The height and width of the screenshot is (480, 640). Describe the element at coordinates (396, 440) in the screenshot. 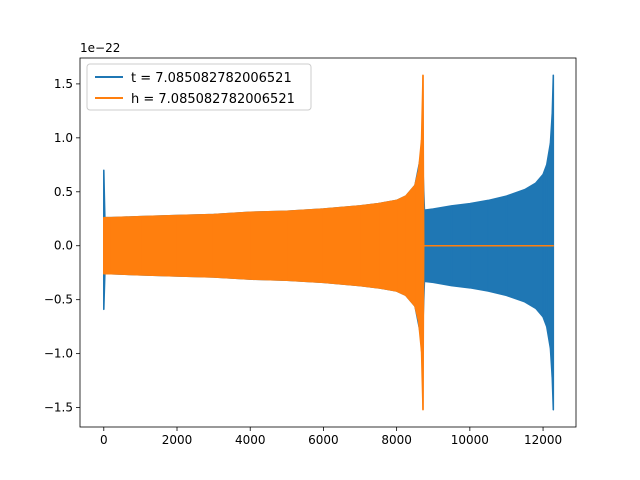

I see `x-tick-label: 8000` at that location.